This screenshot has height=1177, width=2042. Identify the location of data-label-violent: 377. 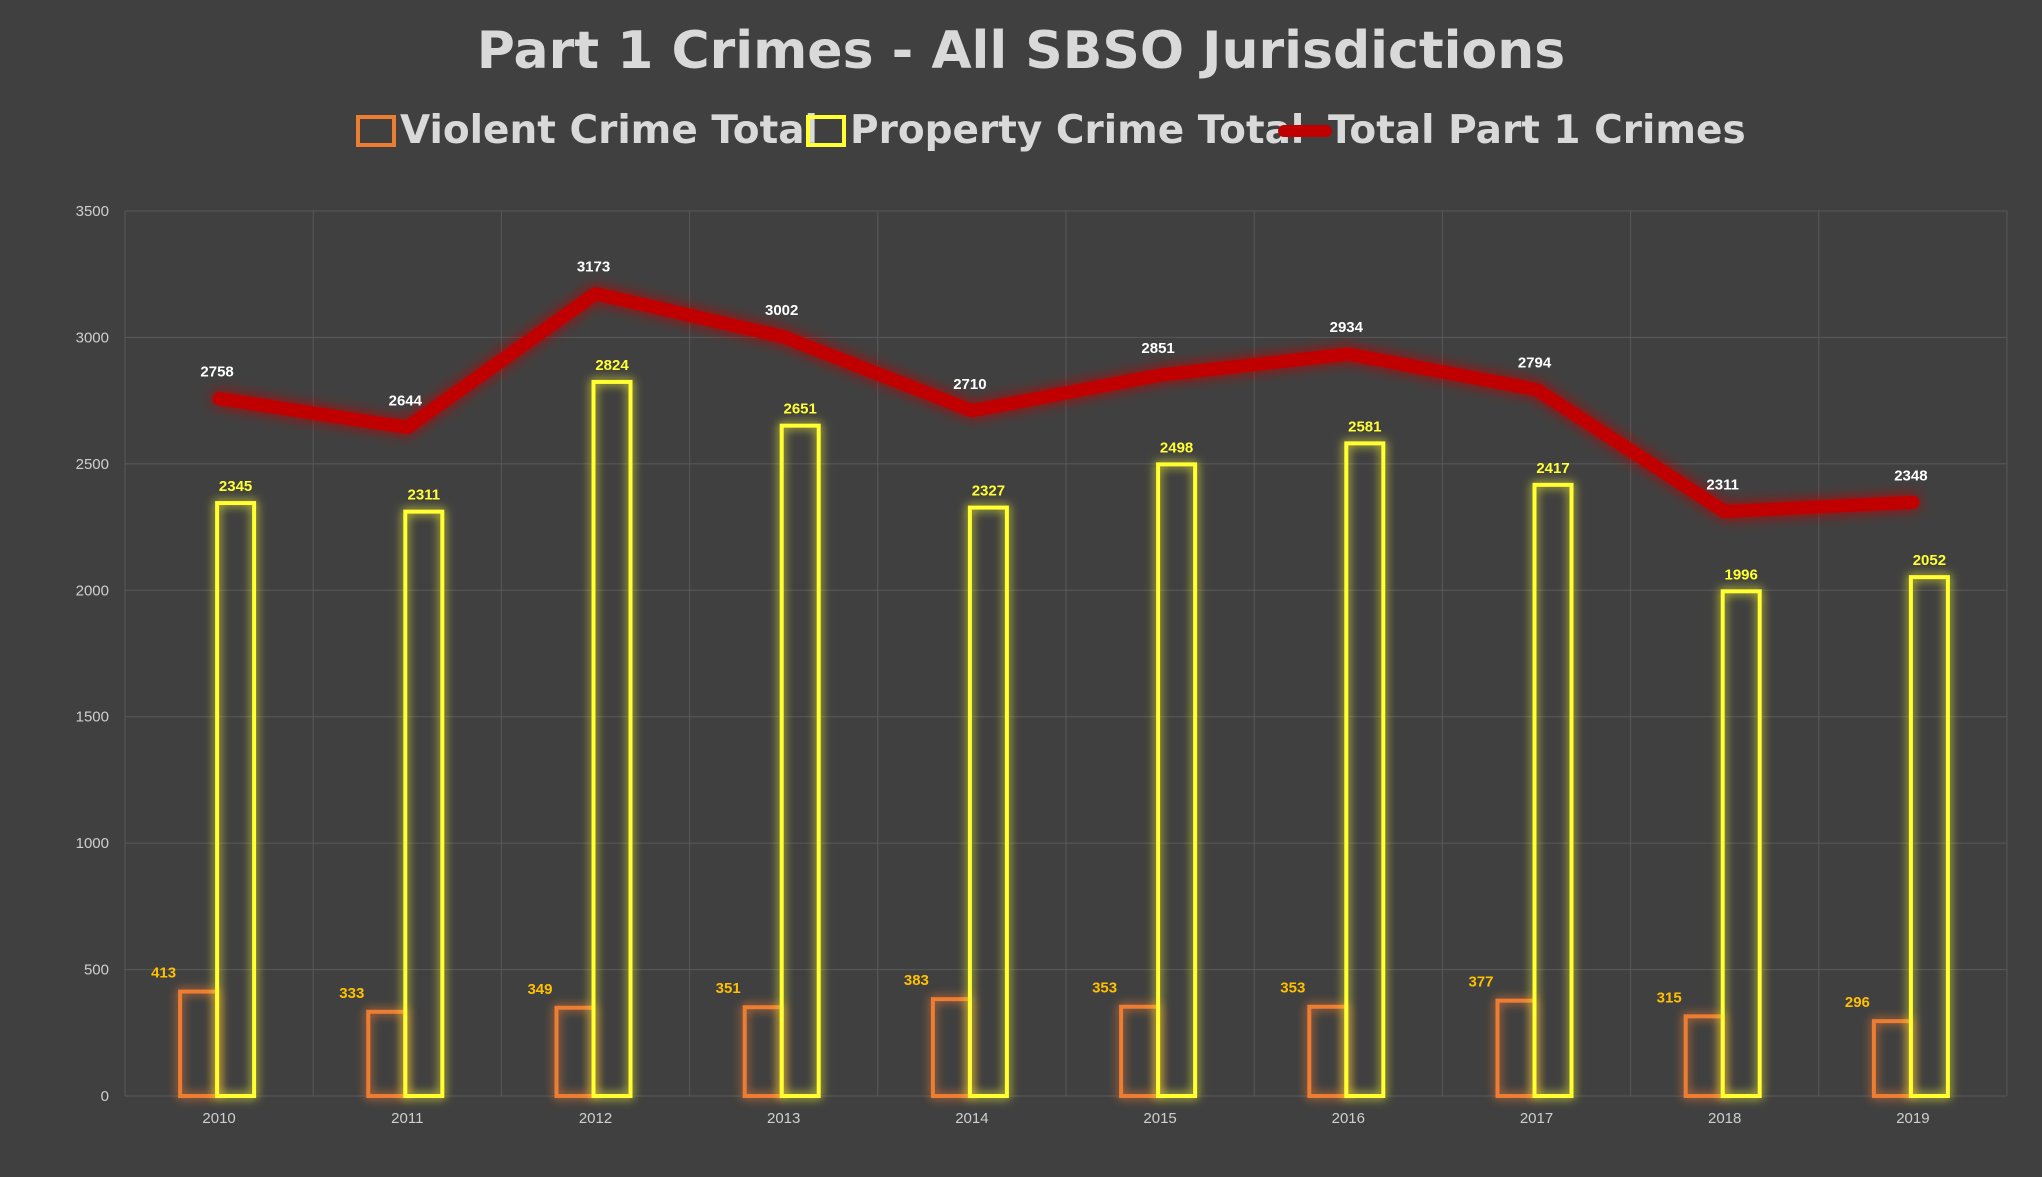
(1480, 982).